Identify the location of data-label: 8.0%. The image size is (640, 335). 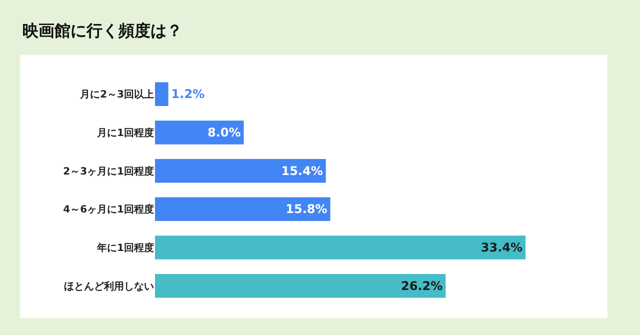
(224, 133).